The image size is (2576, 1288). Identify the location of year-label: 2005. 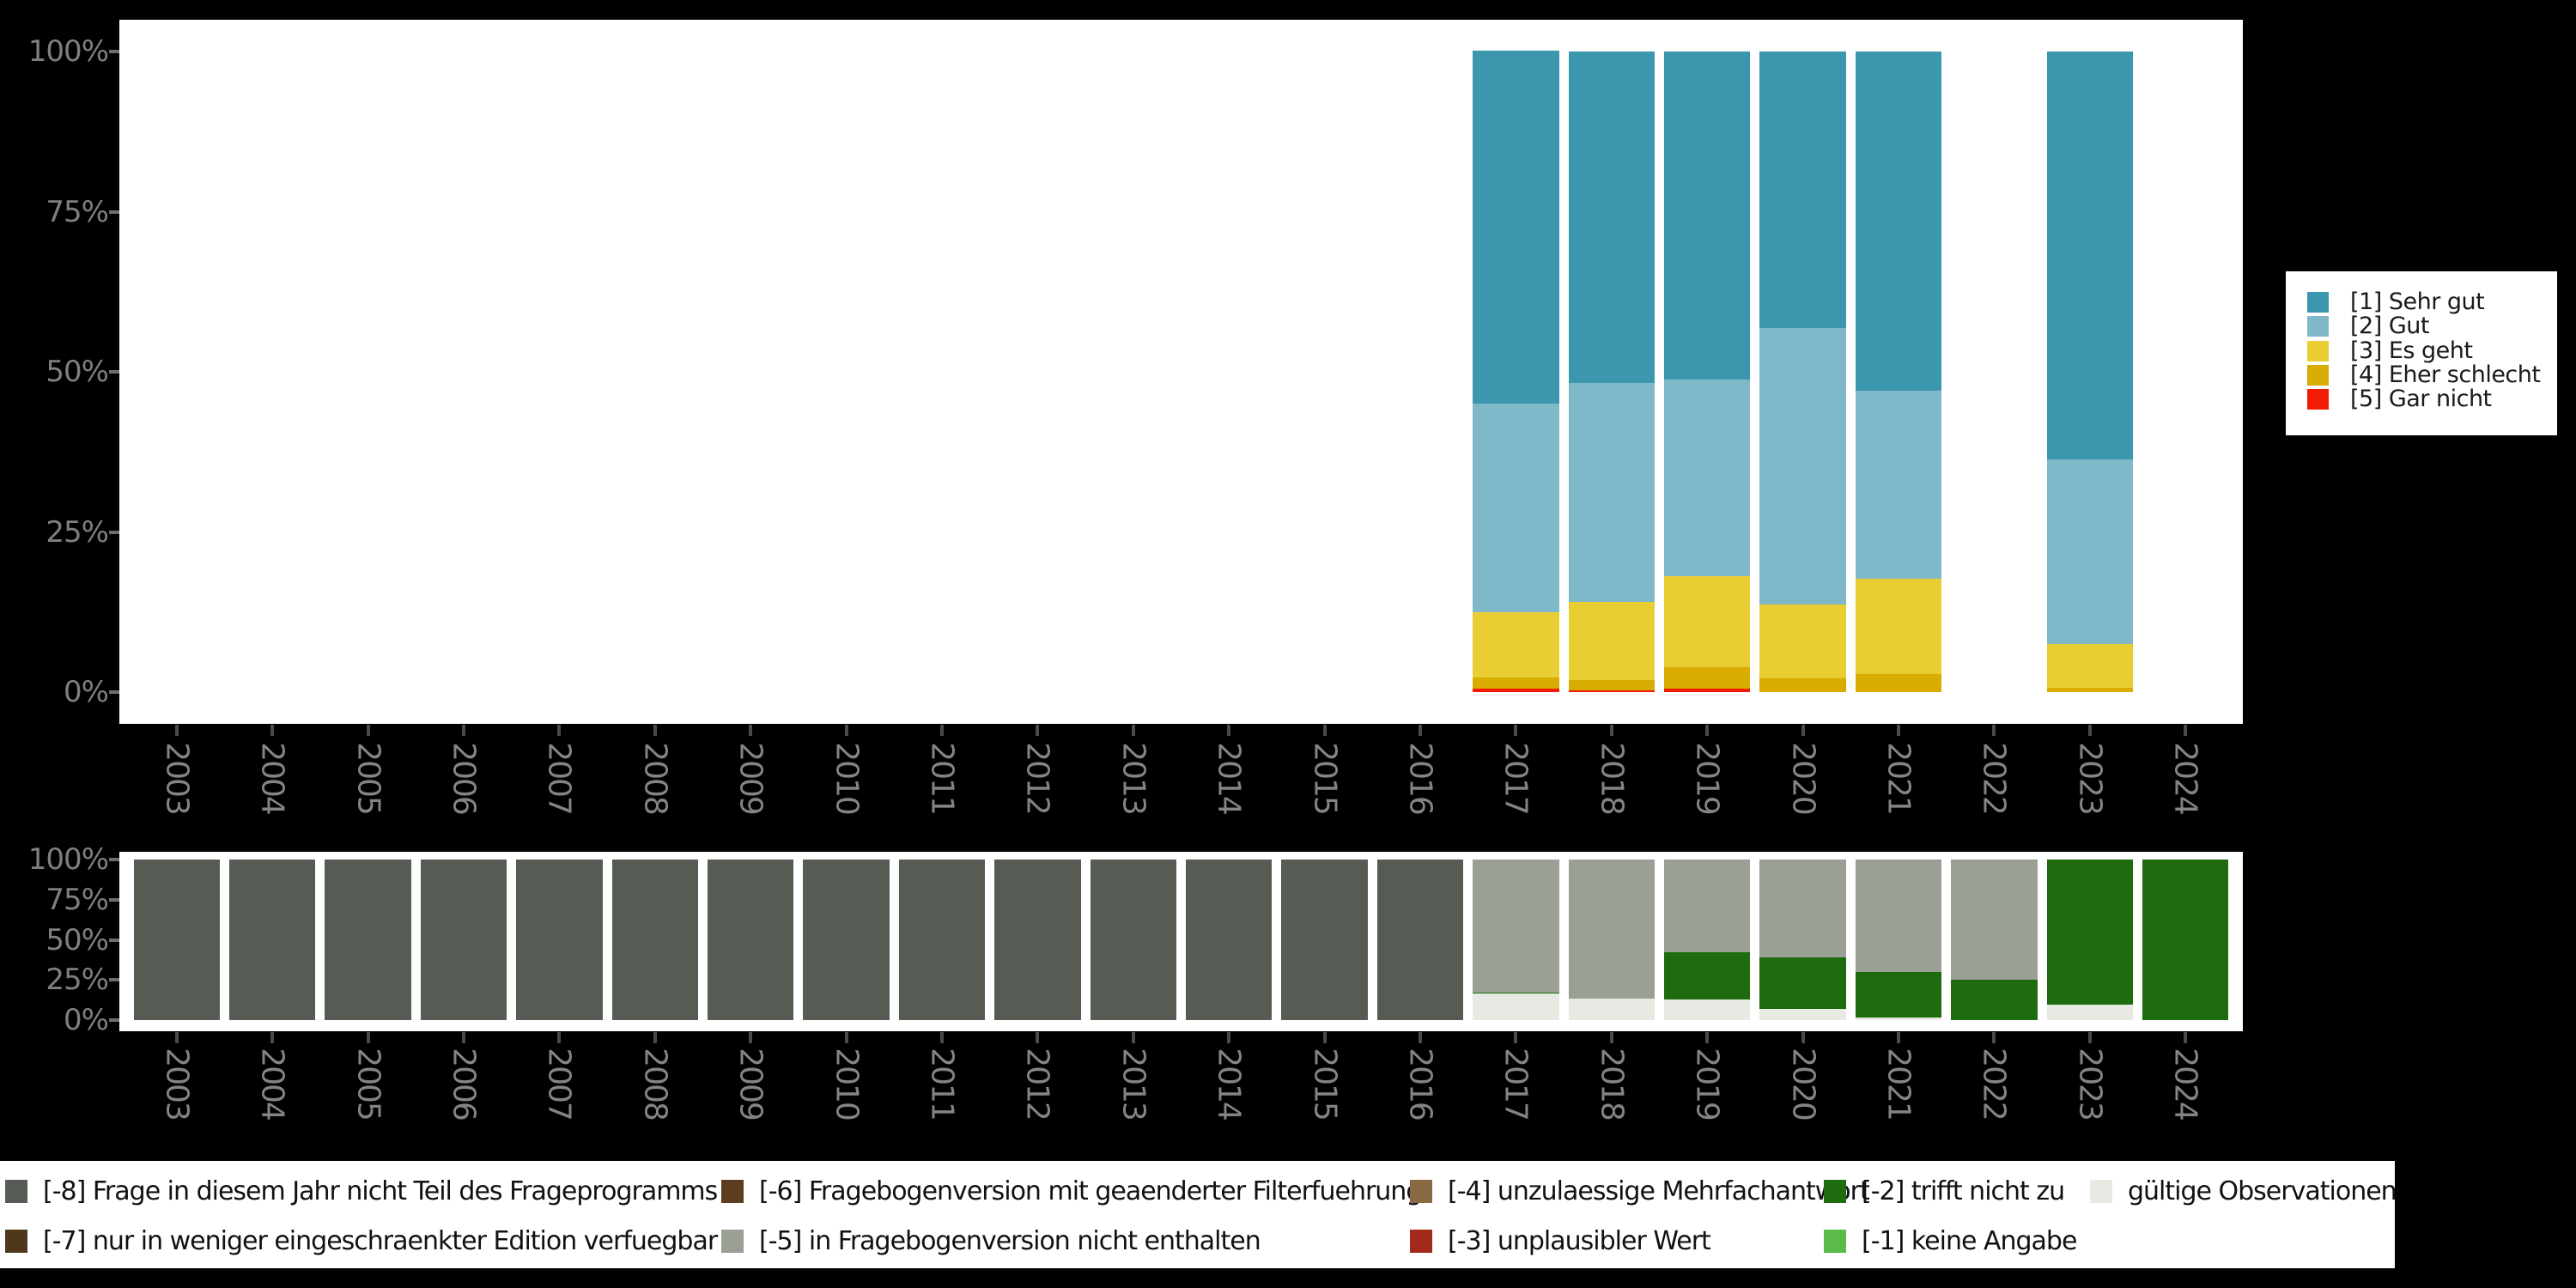
(368, 1084).